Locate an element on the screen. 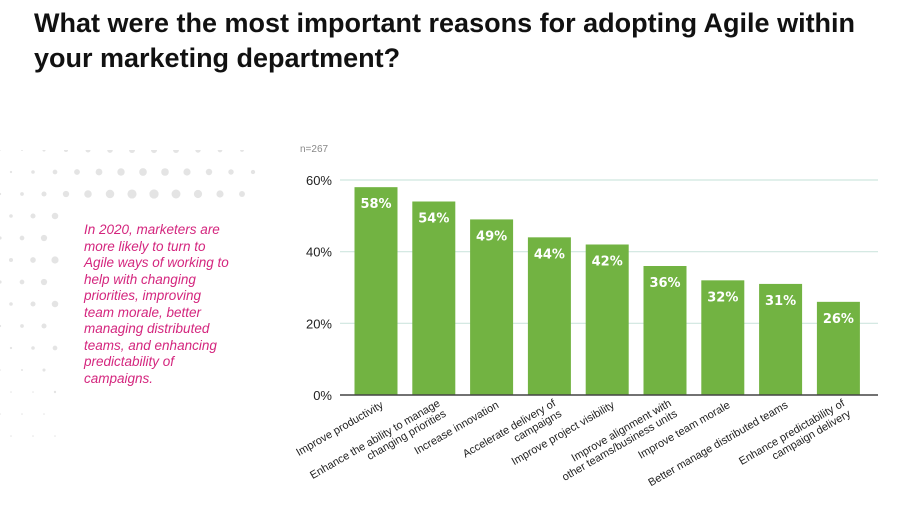  data-label: 49% is located at coordinates (491, 236).